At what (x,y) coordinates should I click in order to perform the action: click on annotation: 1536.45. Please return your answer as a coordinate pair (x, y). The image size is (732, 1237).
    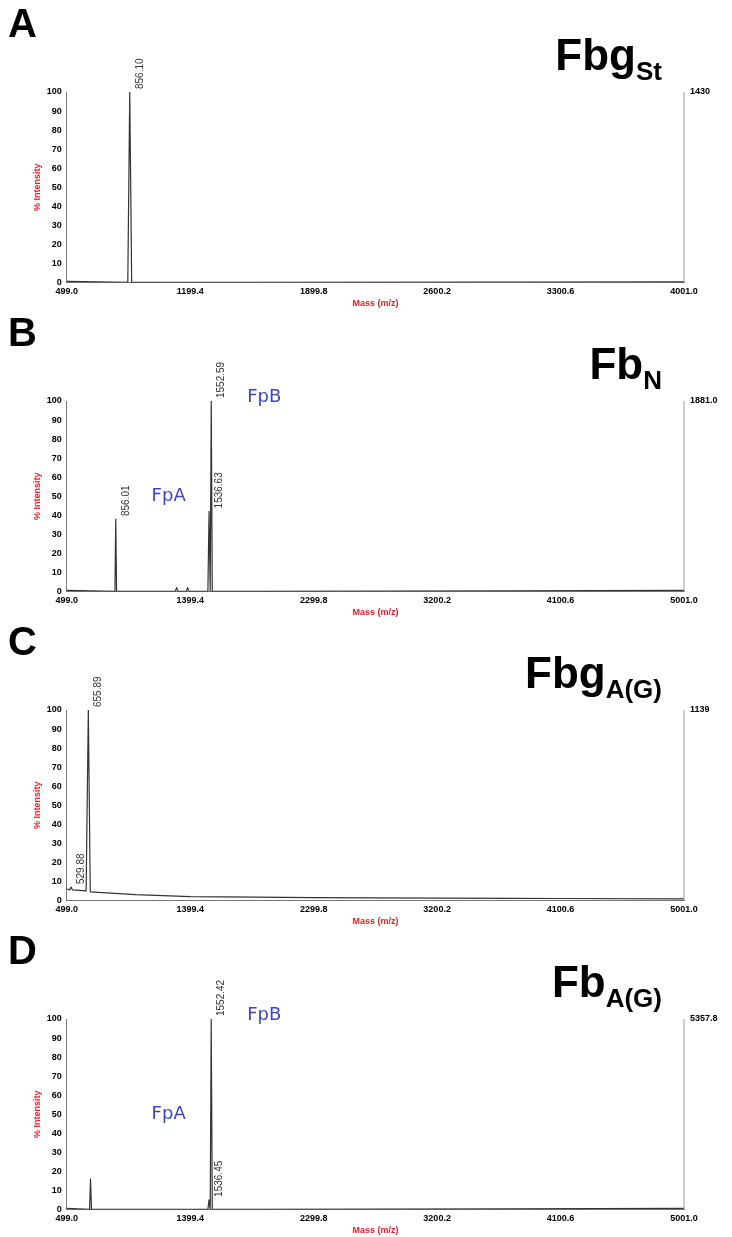
    Looking at the image, I should click on (218, 1178).